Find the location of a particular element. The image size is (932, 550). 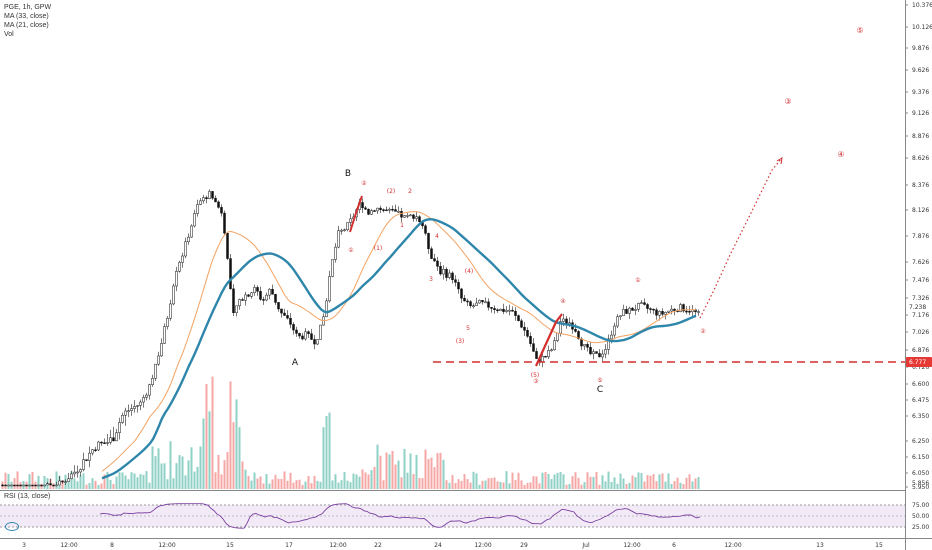

wave-label-abc: C is located at coordinates (600, 390).